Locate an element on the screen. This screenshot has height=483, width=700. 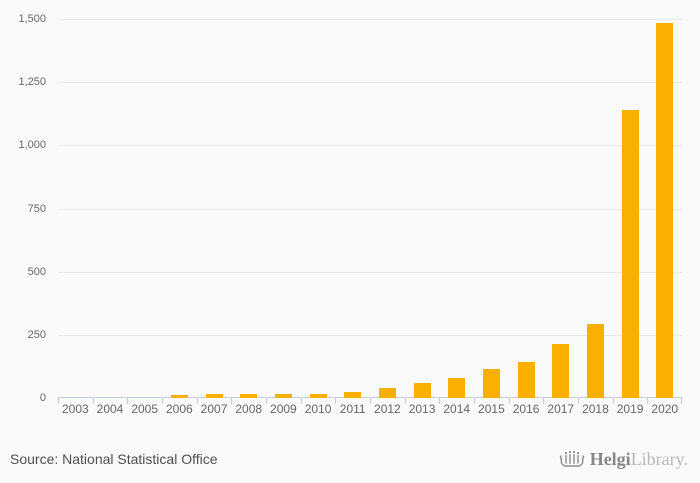
x-axis-tick-label: 2017 is located at coordinates (561, 409).